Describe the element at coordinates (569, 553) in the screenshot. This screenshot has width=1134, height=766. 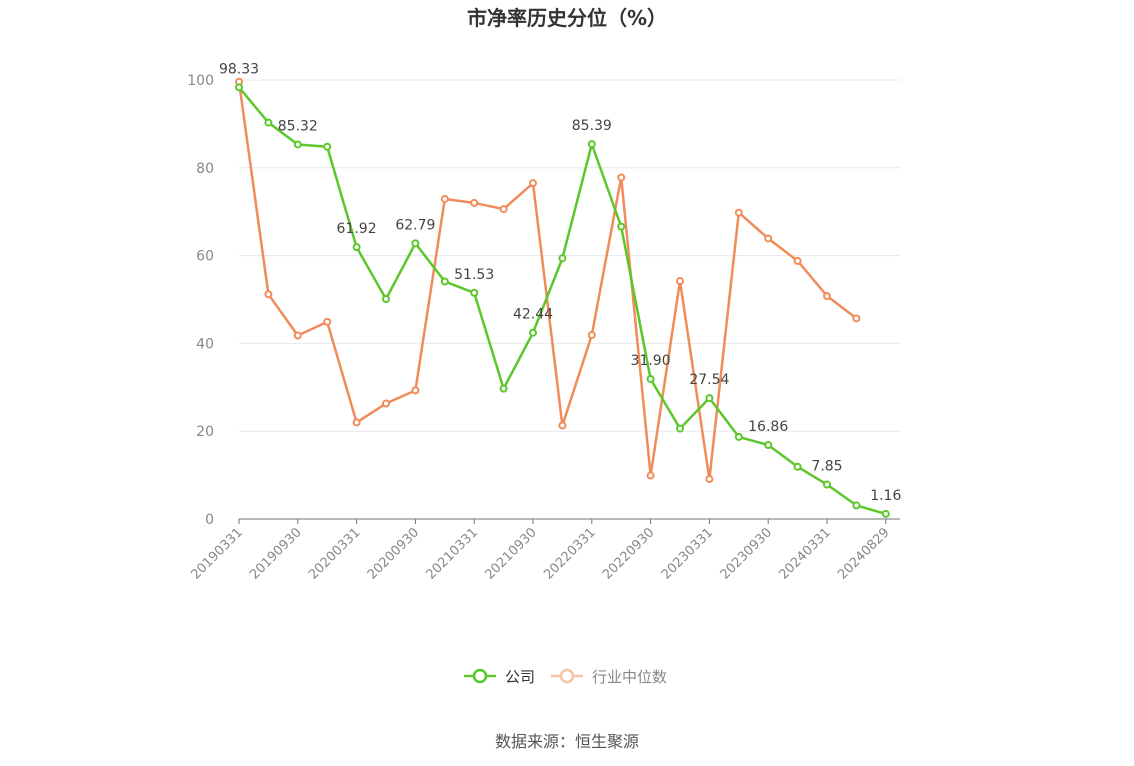
I see `x-tick-label: 20220331` at that location.